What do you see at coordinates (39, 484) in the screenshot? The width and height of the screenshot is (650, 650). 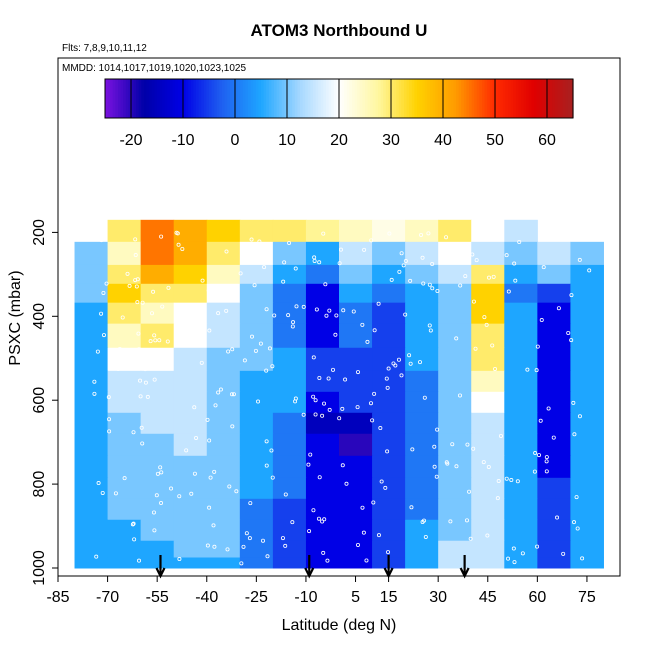 I see `y-tick-label: 800` at bounding box center [39, 484].